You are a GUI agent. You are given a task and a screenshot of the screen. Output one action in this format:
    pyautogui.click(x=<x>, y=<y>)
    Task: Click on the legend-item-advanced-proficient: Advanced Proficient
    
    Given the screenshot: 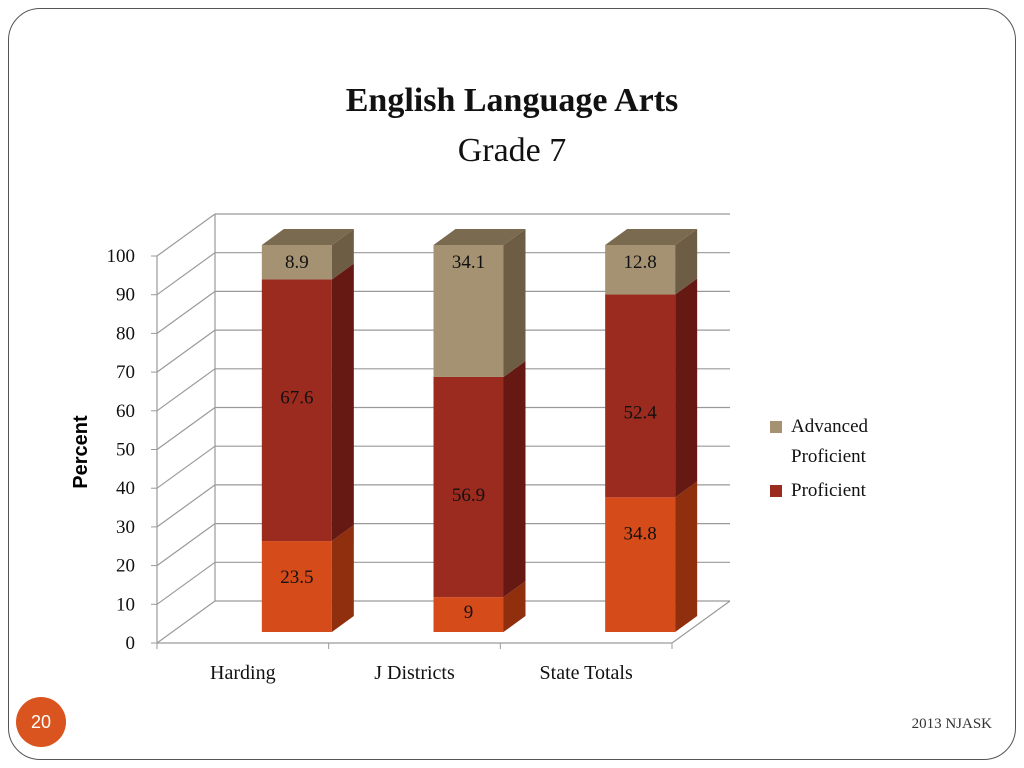 What is the action you would take?
    pyautogui.click(x=850, y=442)
    